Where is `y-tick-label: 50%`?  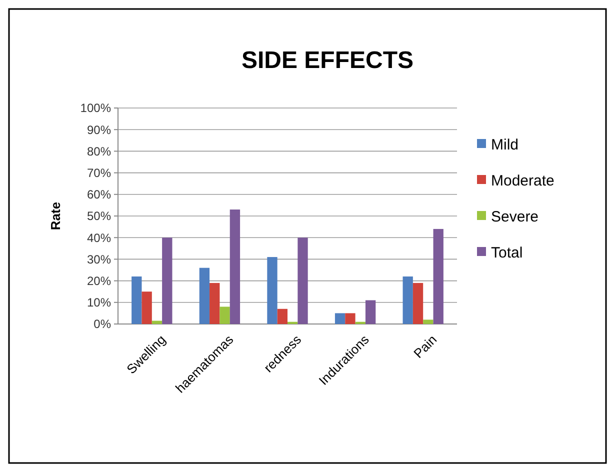
y-tick-label: 50% is located at coordinates (99, 216).